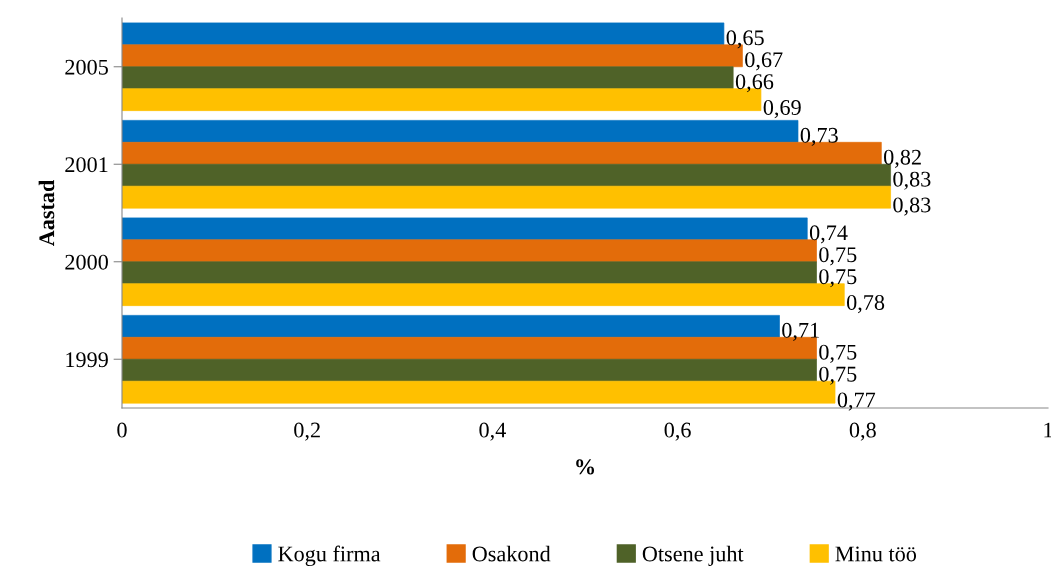 The image size is (1051, 569). I want to click on legend-label: Kogu firma, so click(329, 556).